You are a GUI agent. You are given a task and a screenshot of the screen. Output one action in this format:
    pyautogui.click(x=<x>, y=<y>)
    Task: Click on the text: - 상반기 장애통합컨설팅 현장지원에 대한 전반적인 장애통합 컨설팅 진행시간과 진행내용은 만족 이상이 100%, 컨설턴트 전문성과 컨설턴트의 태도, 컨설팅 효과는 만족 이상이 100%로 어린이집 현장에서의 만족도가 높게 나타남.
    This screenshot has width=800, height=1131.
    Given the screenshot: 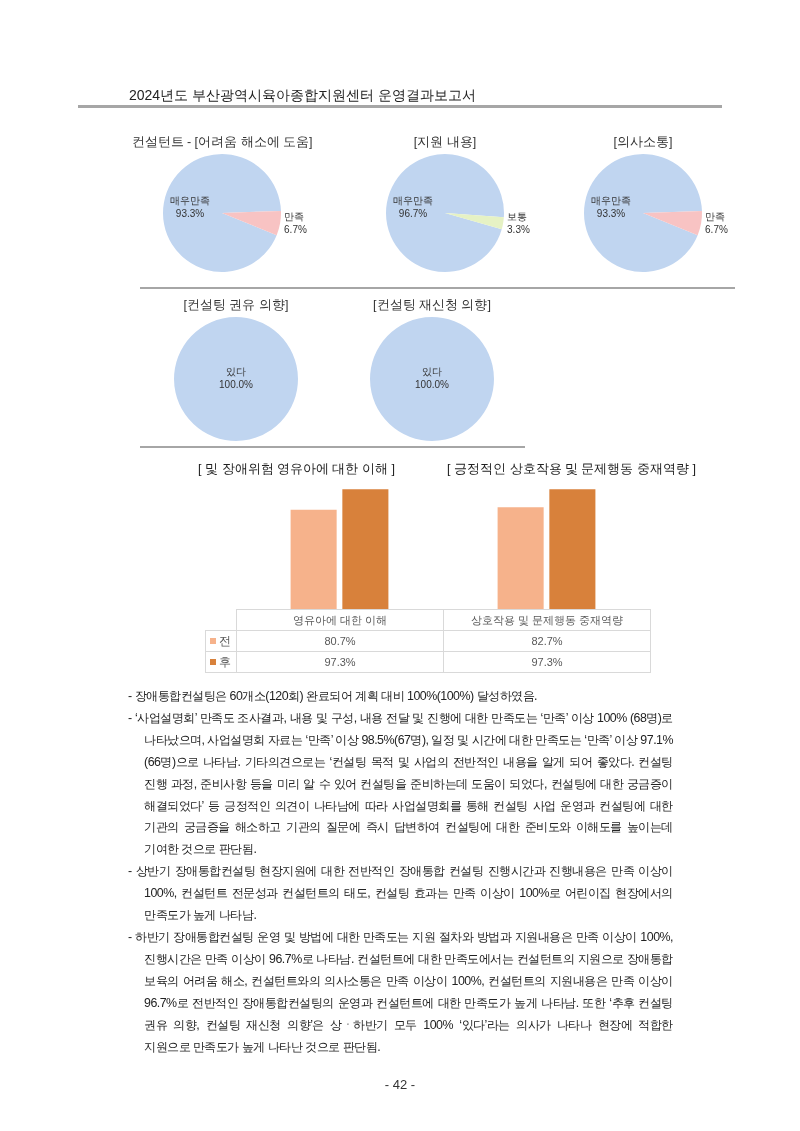 What is the action you would take?
    pyautogui.click(x=400, y=894)
    